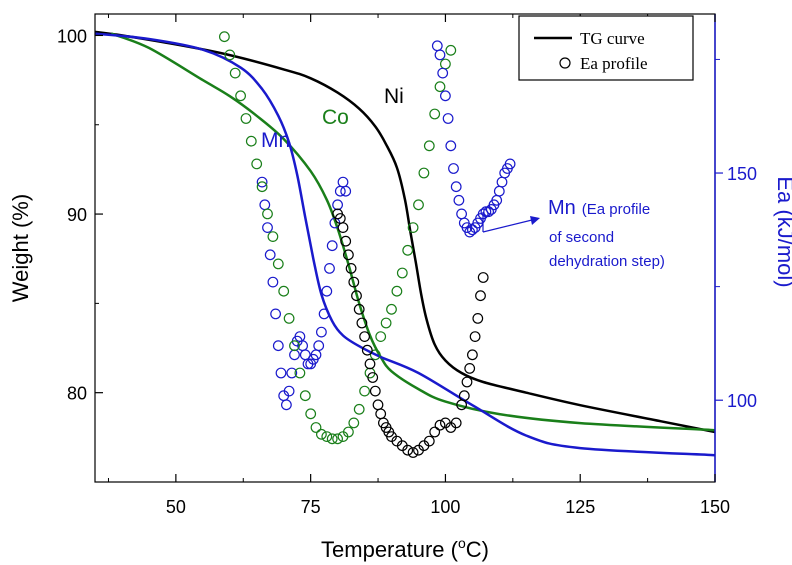  What do you see at coordinates (445, 507) in the screenshot?
I see `x-tick-label: 100` at bounding box center [445, 507].